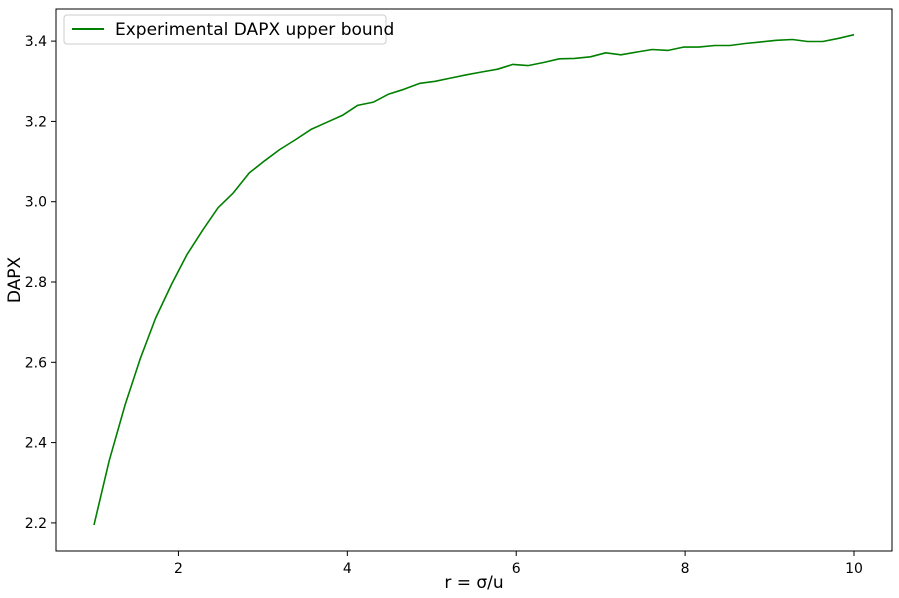 The width and height of the screenshot is (899, 598). What do you see at coordinates (36, 42) in the screenshot?
I see `y-tick-label: 3.4` at bounding box center [36, 42].